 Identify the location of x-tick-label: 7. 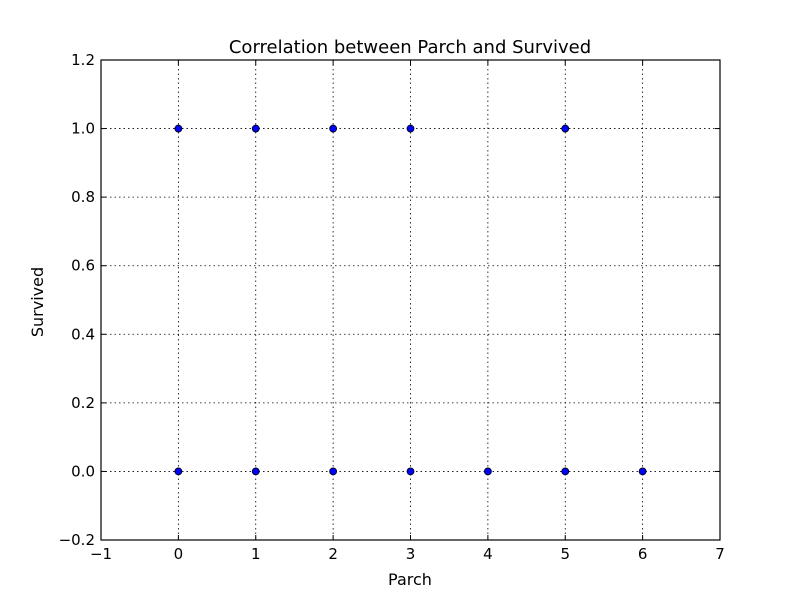
(720, 554).